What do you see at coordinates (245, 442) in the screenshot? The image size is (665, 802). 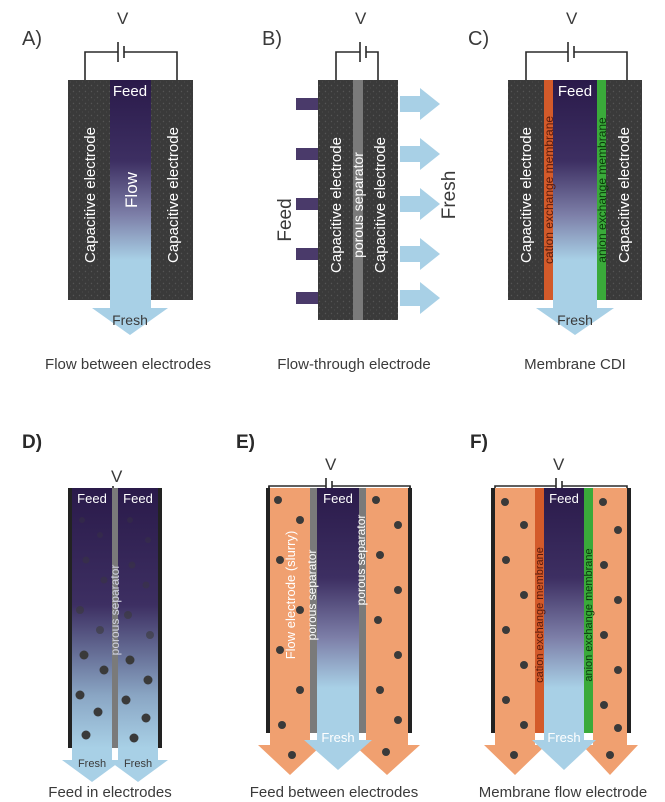 I see `panel-e-letter: E)` at bounding box center [245, 442].